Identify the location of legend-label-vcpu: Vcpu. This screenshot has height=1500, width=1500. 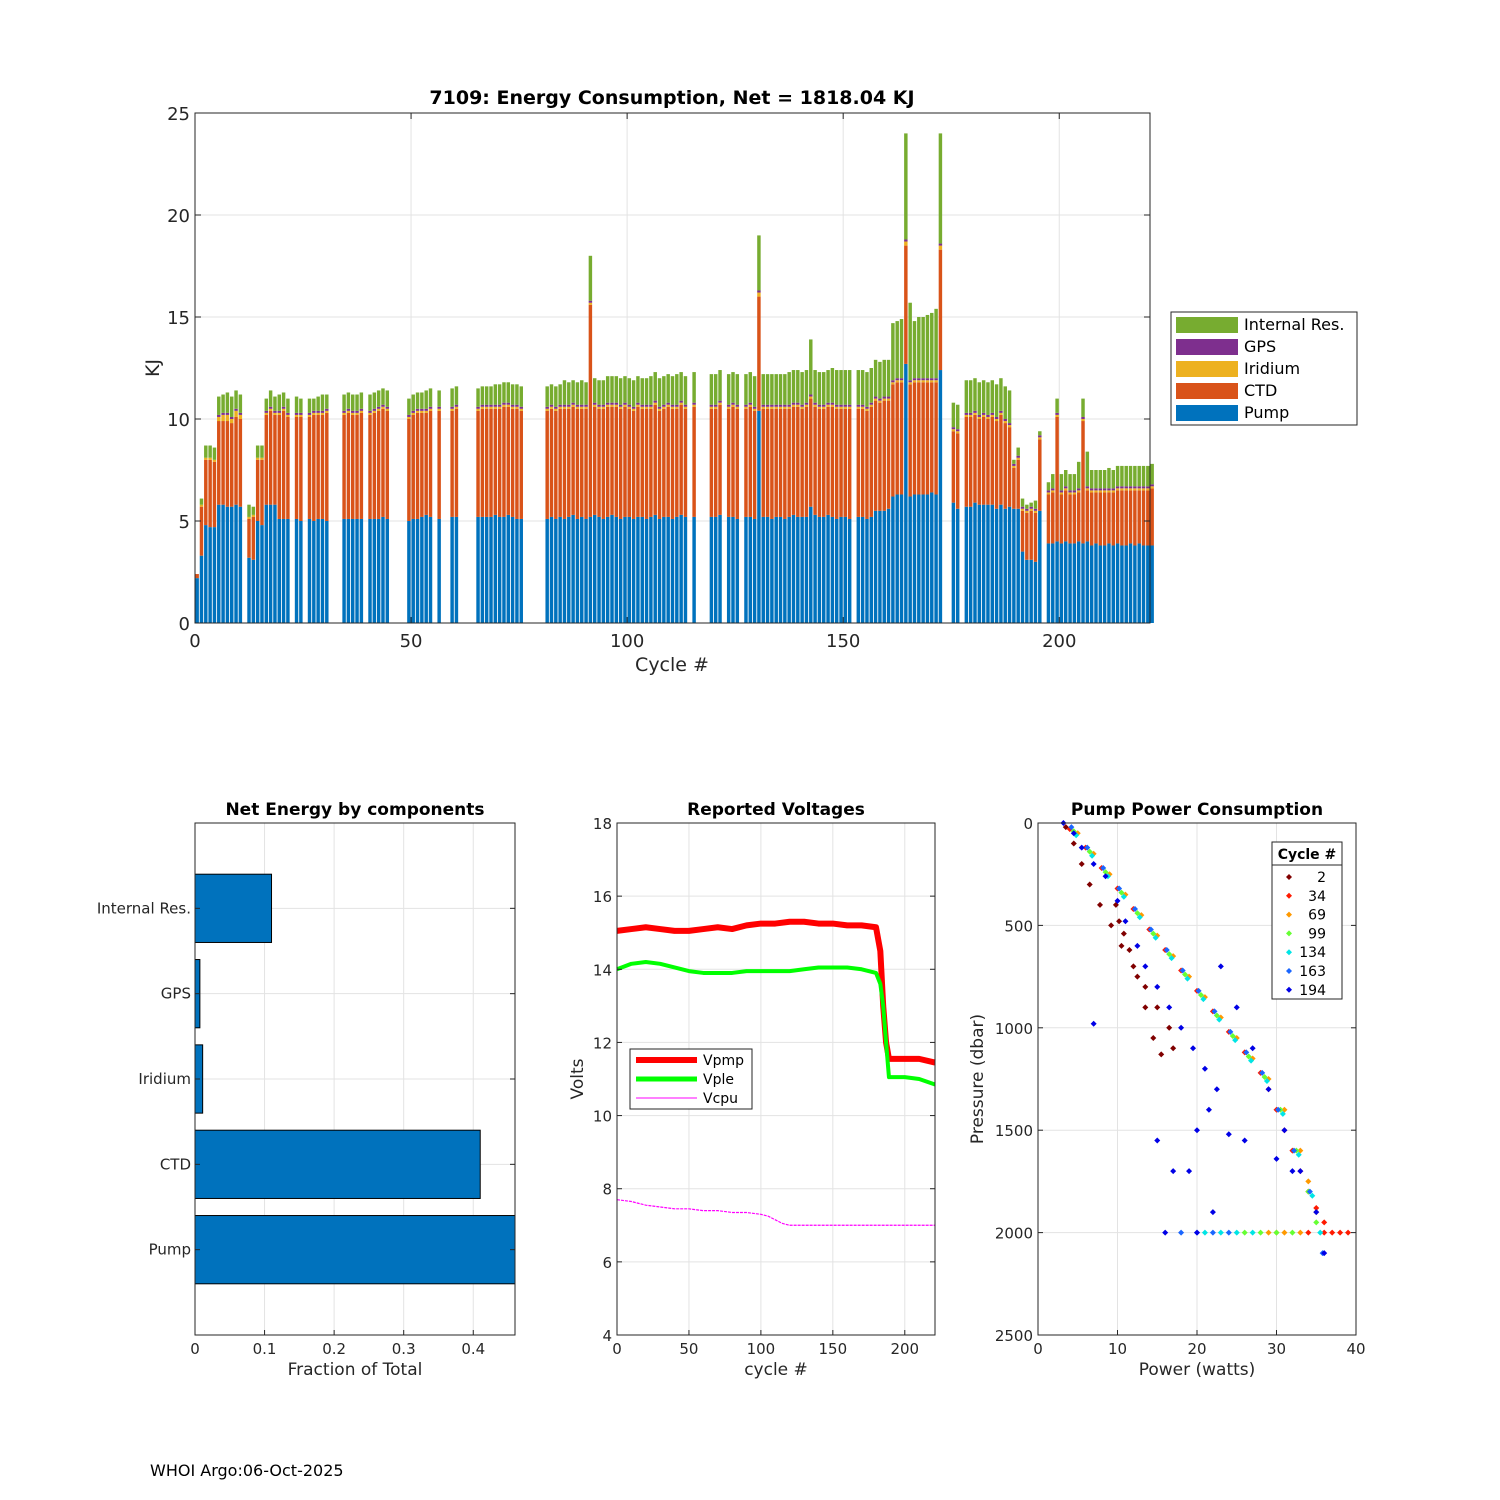
(720, 1099).